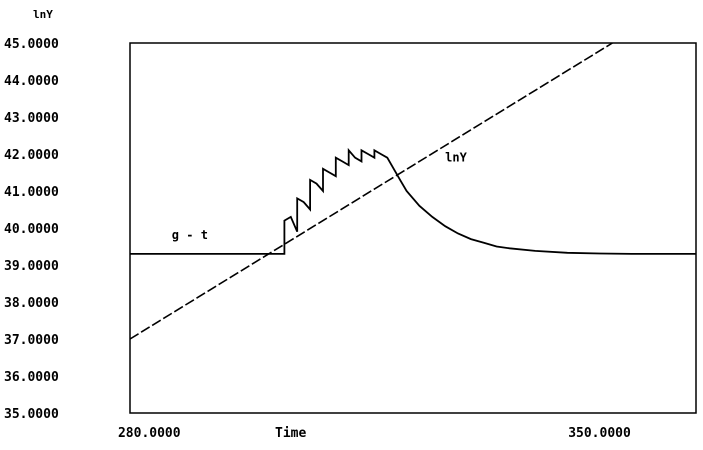 The width and height of the screenshot is (703, 450). I want to click on x-tick-label: 280.0000, so click(149, 433).